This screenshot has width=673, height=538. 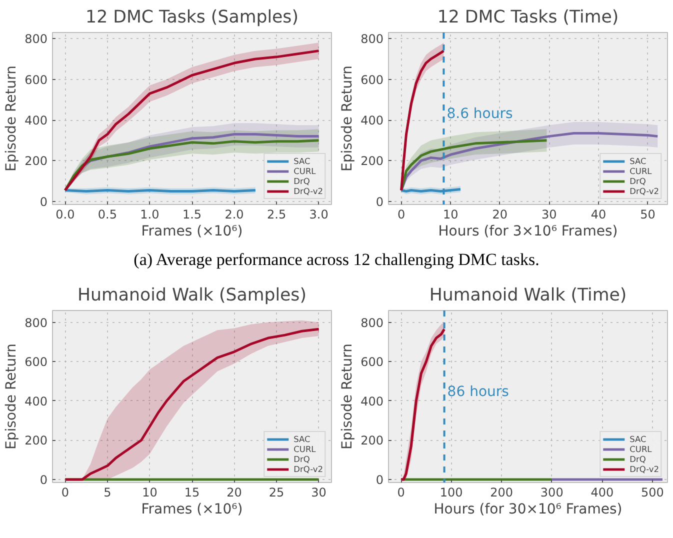 What do you see at coordinates (598, 215) in the screenshot?
I see `x-tick-label: 40` at bounding box center [598, 215].